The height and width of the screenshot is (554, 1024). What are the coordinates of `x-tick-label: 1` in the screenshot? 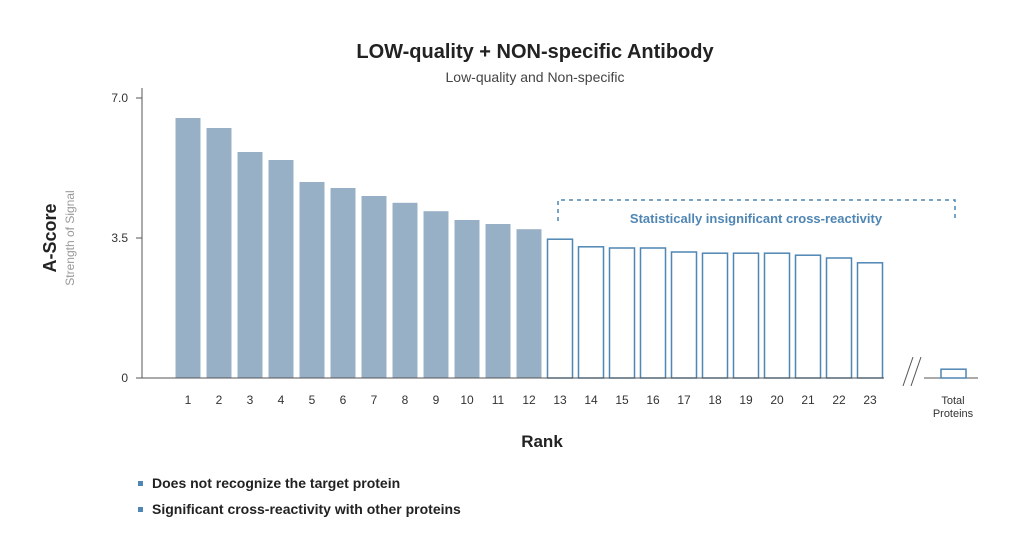 It's located at (188, 400).